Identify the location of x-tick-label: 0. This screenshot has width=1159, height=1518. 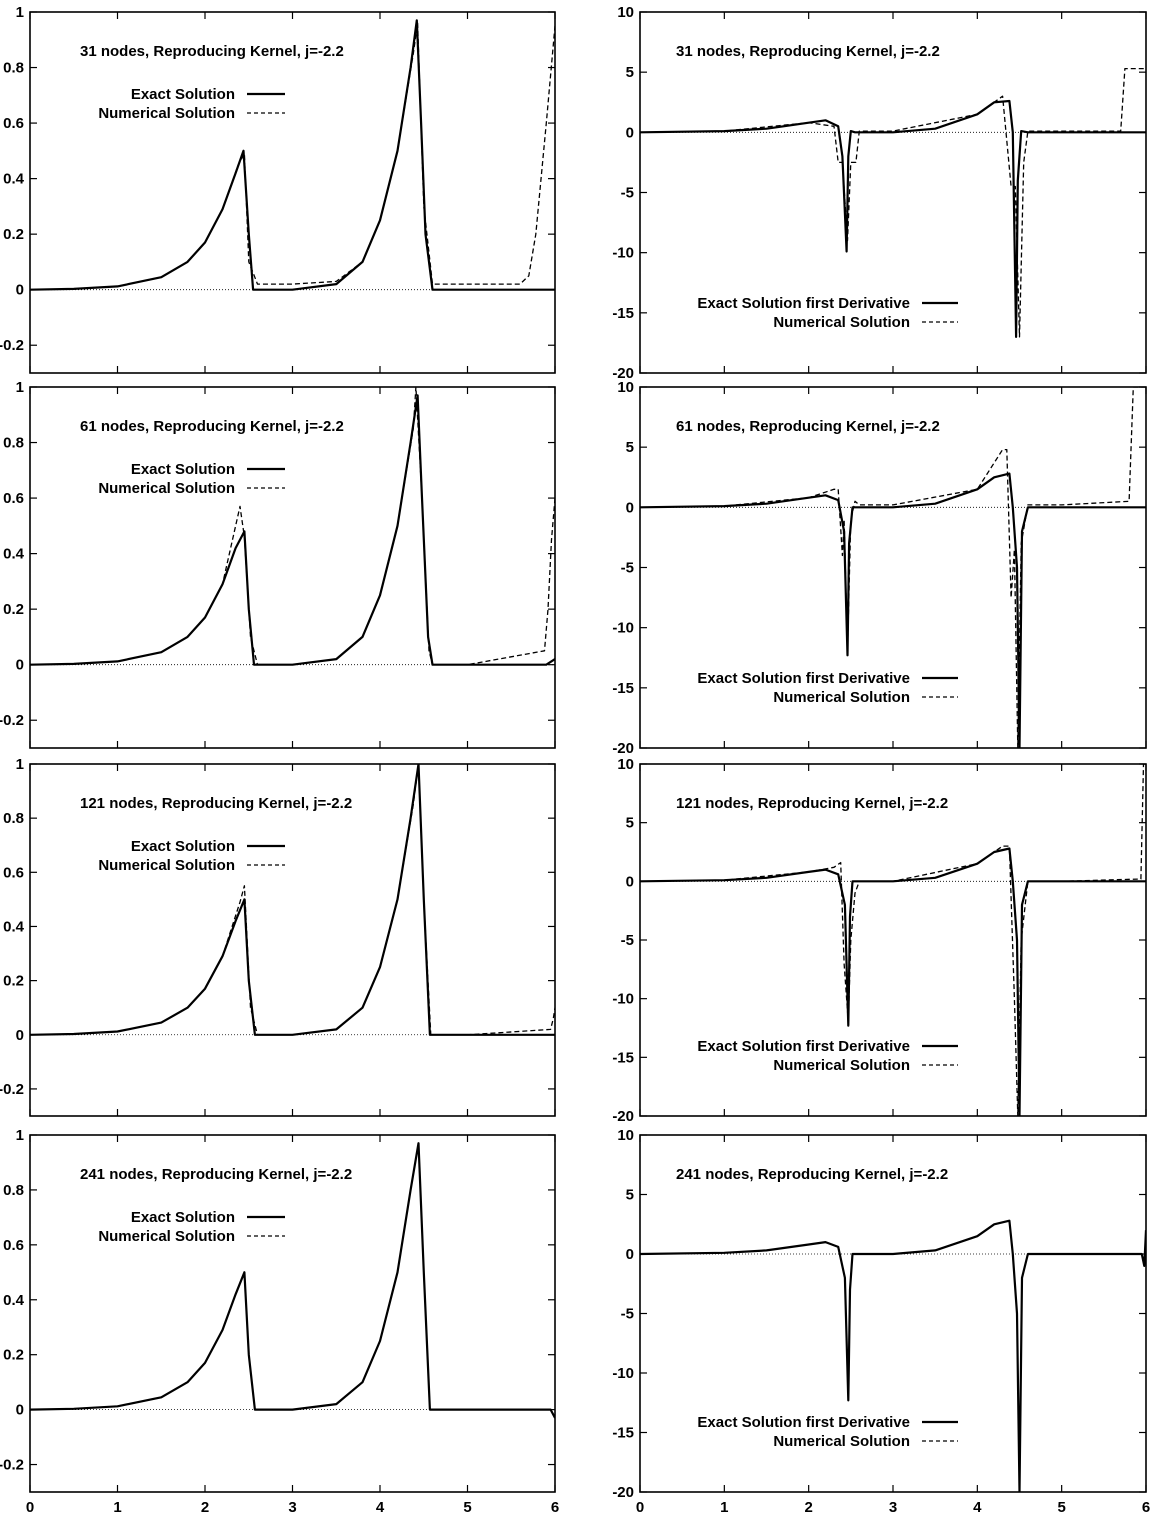
(640, 1507).